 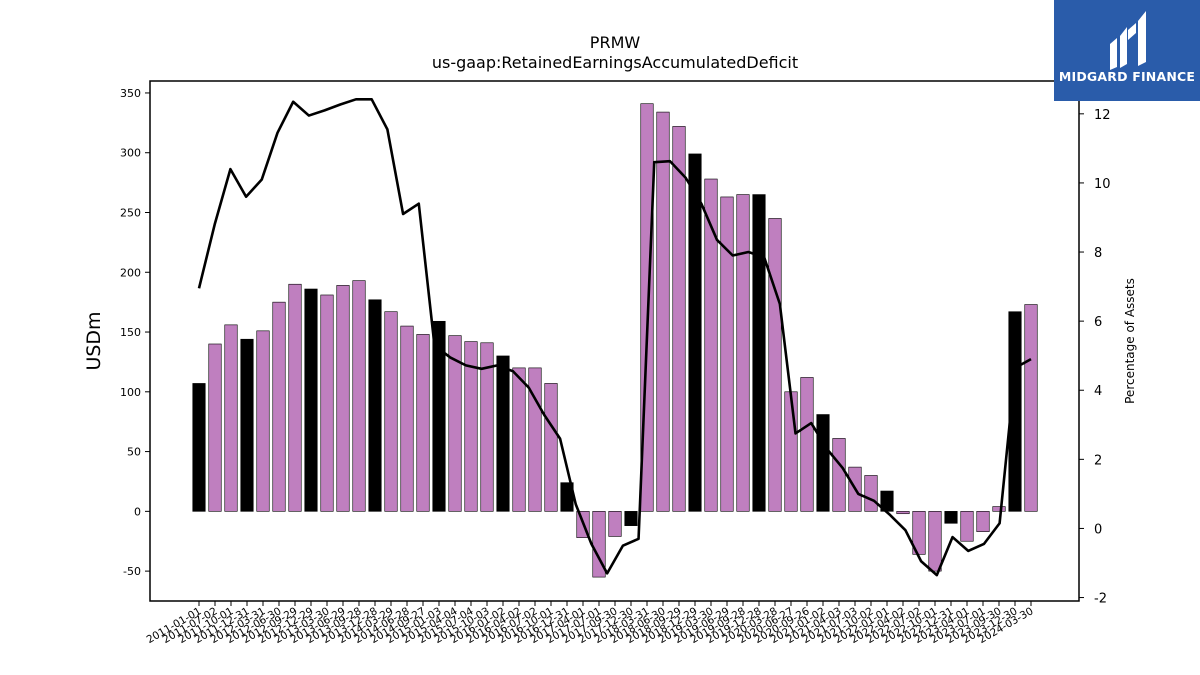 I want to click on brand-name: MIDGARD FINANCE, so click(x=1127, y=76).